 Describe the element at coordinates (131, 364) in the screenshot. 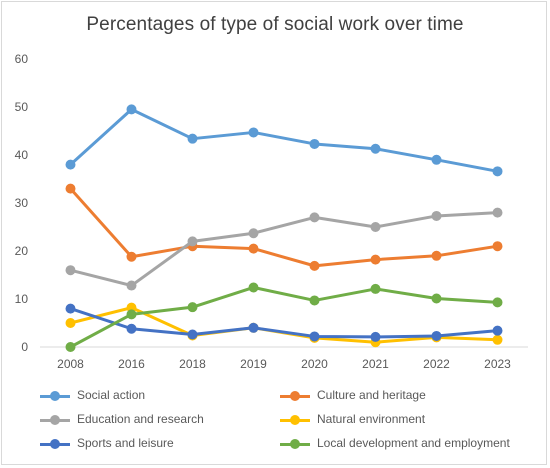

I see `x-tick-label: 2016` at that location.